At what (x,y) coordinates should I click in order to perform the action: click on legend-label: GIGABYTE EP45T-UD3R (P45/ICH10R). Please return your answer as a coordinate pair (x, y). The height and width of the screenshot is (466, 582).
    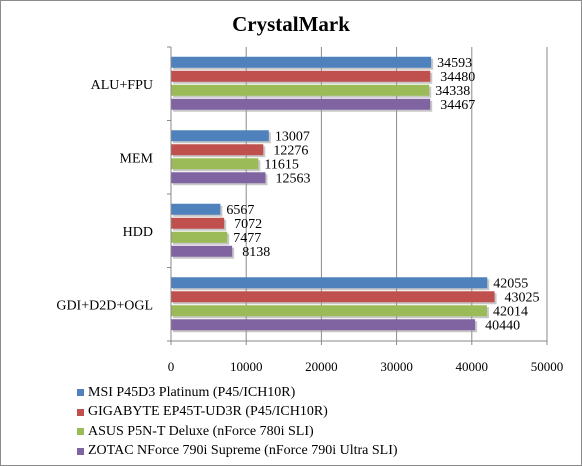
    Looking at the image, I should click on (208, 412).